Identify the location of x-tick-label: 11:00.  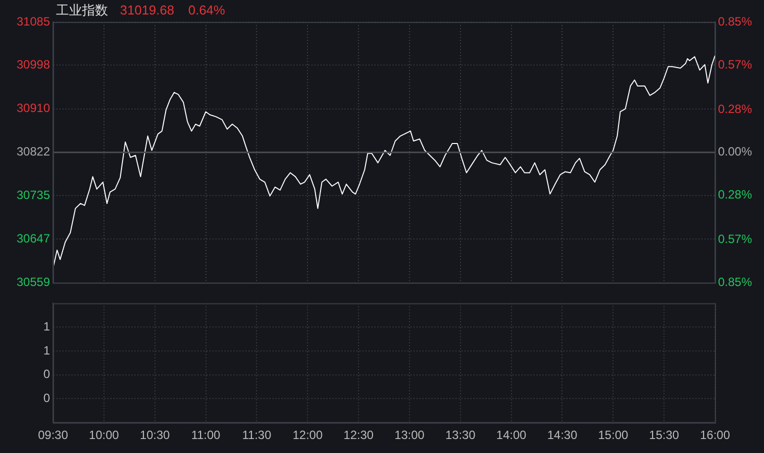
(206, 435).